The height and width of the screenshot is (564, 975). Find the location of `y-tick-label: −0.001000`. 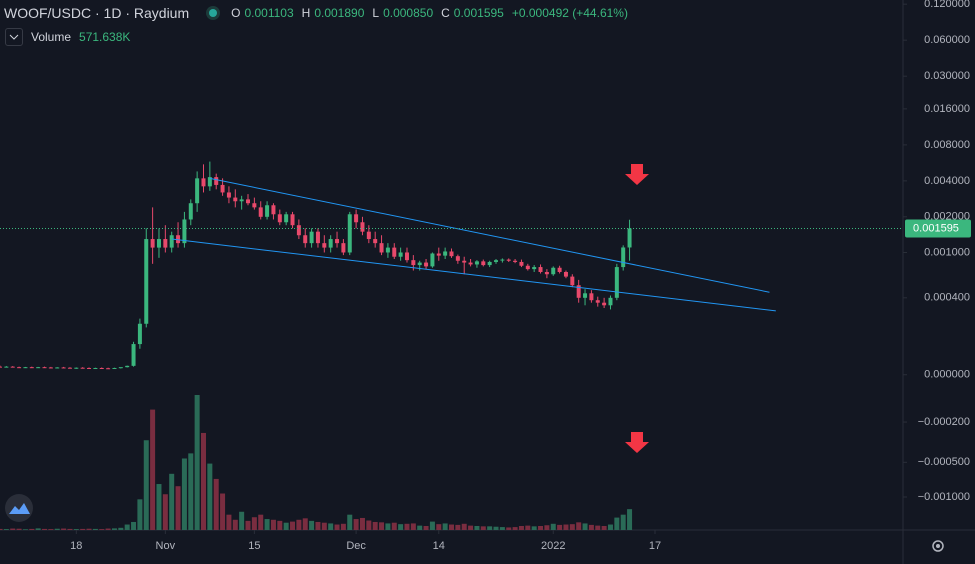

y-tick-label: −0.001000 is located at coordinates (944, 497).